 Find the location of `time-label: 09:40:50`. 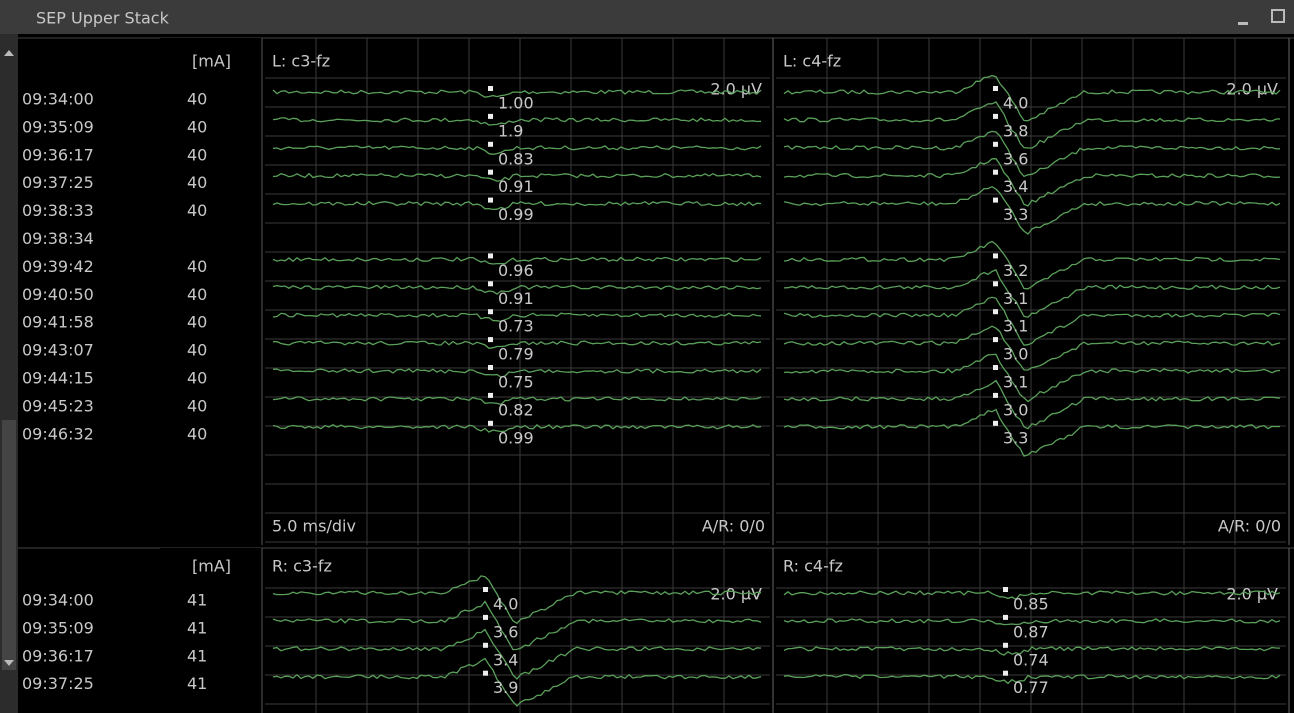

time-label: 09:40:50 is located at coordinates (58, 294).